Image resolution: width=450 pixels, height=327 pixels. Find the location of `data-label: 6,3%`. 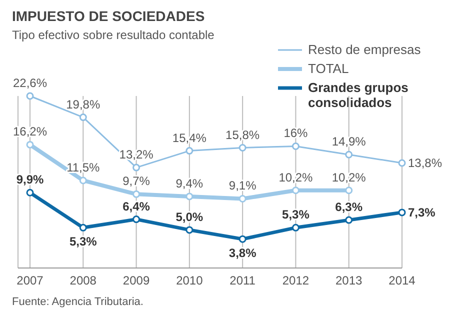

data-label: 6,3% is located at coordinates (349, 207).